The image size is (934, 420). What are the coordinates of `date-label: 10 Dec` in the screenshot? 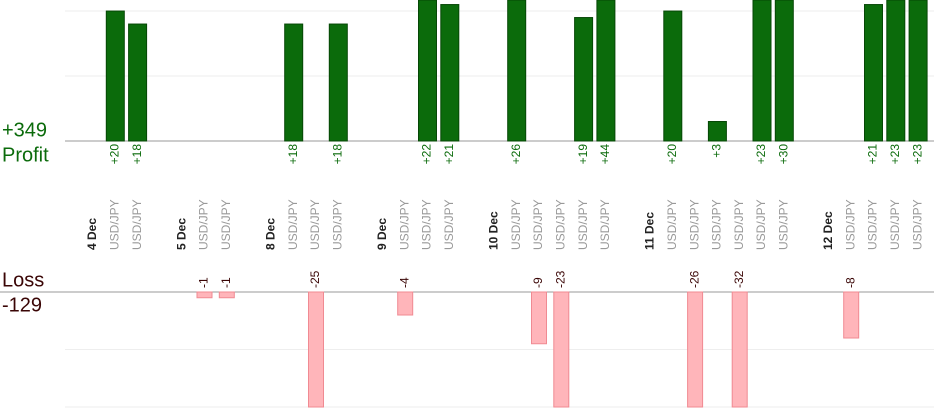 It's located at (494, 230).